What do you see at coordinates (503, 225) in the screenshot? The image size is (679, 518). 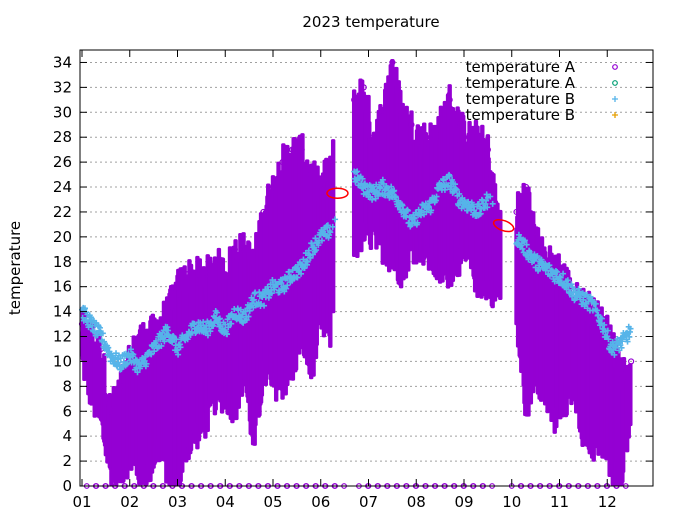 I see `red-highlight-ellipse` at bounding box center [503, 225].